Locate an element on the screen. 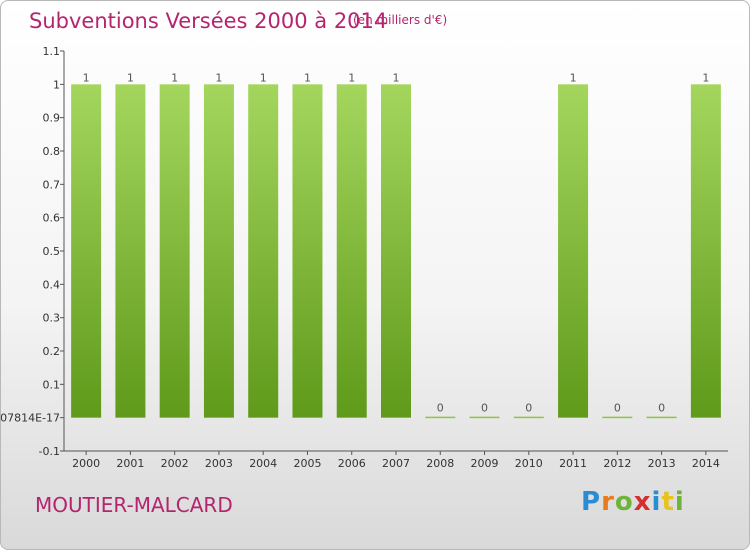  proxiti-logo: Proxiti is located at coordinates (633, 502).